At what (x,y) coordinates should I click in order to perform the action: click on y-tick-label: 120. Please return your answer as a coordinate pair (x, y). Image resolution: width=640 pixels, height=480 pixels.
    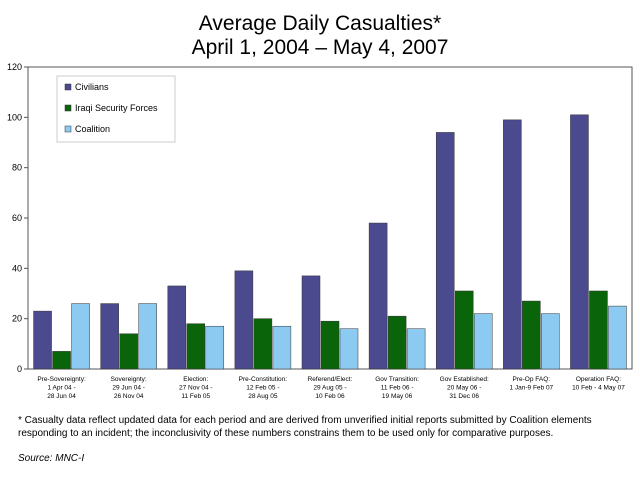
    Looking at the image, I should click on (14, 67).